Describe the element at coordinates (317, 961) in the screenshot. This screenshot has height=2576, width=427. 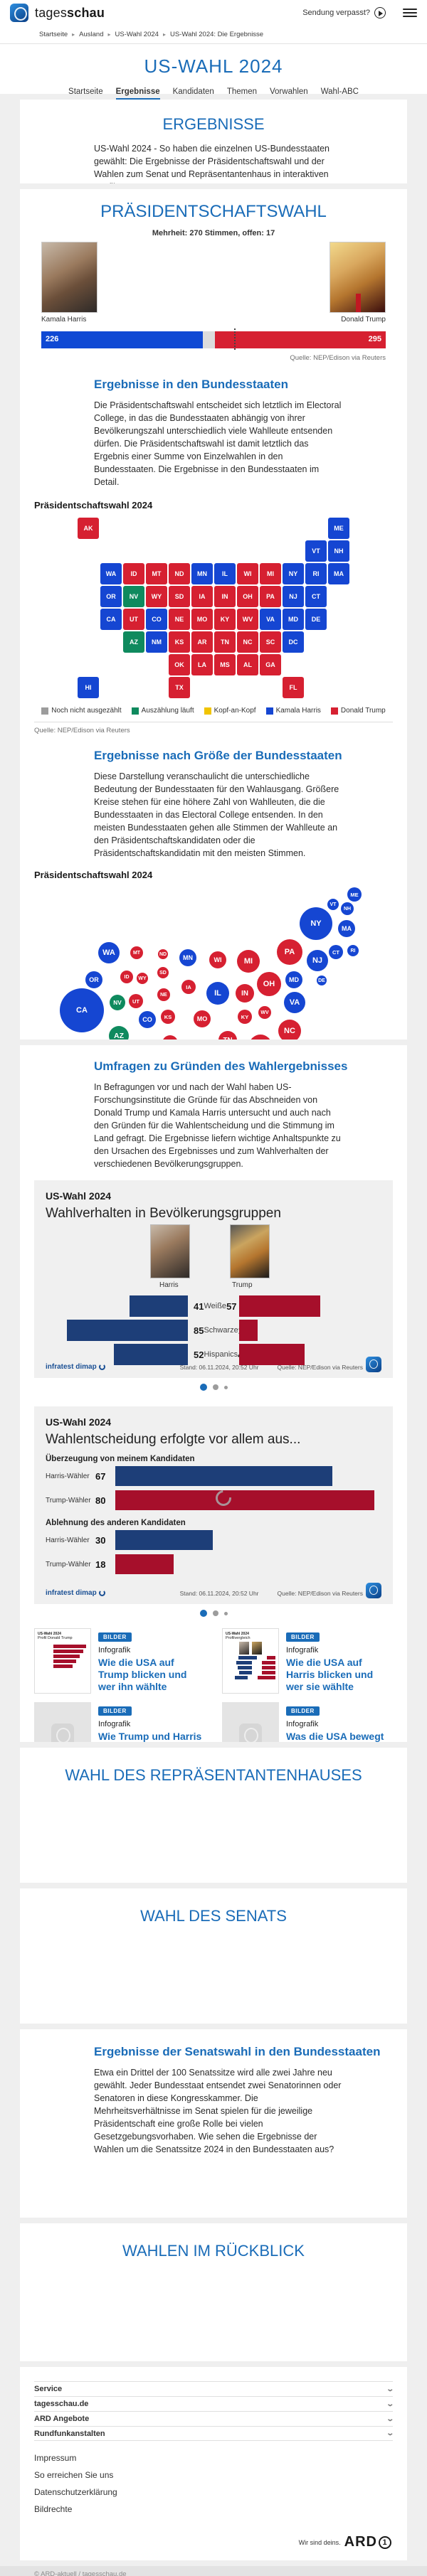
I see `state-bubble-NJ: NJ` at that location.